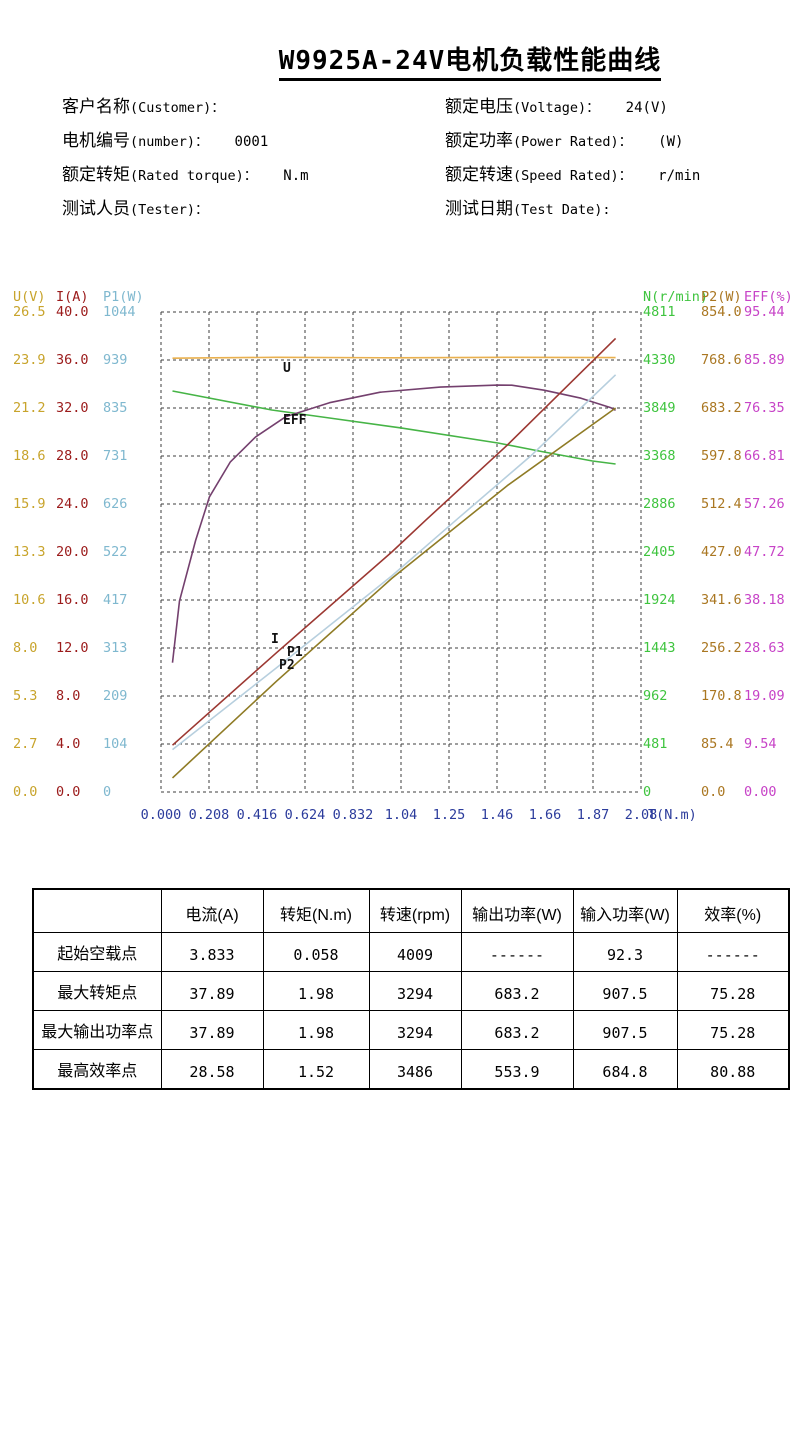  Describe the element at coordinates (29, 312) in the screenshot. I see `axis-tick-U: 26.5` at that location.